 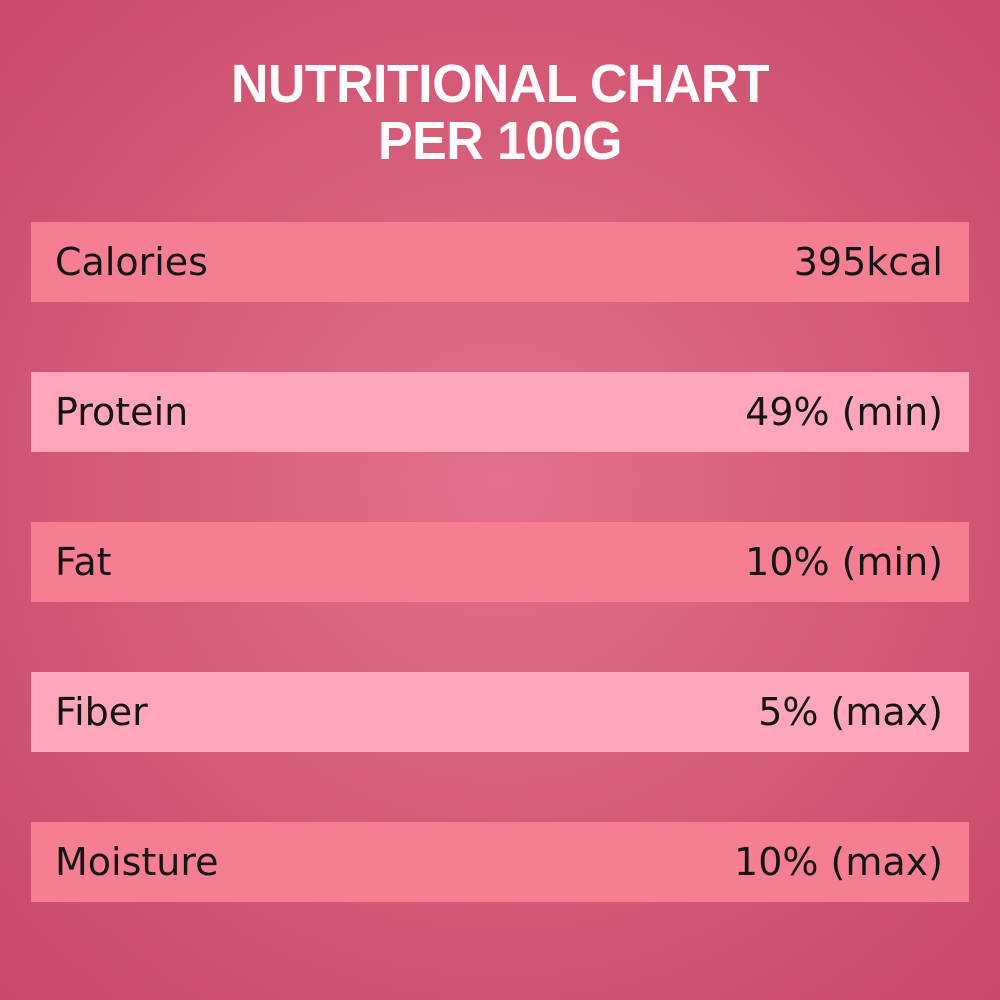 I want to click on row-value: 5% (max), so click(x=850, y=712).